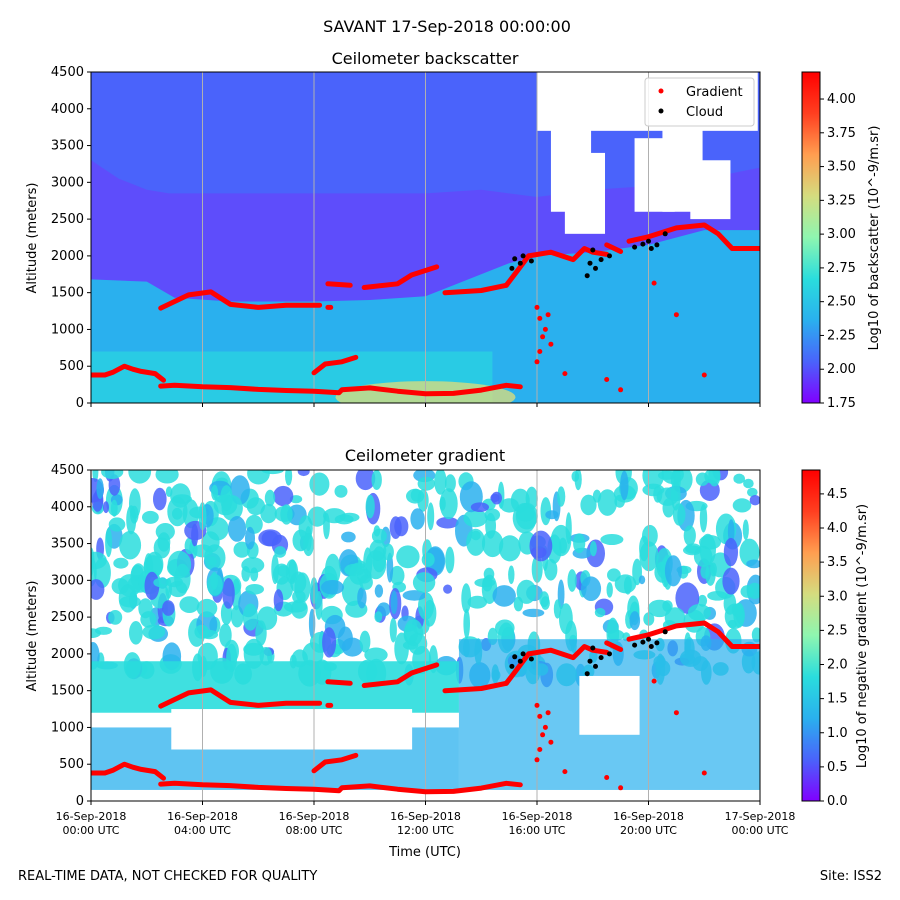  Describe the element at coordinates (32, 636) in the screenshot. I see `gradient-ylabel: Altitude (meters)` at that location.